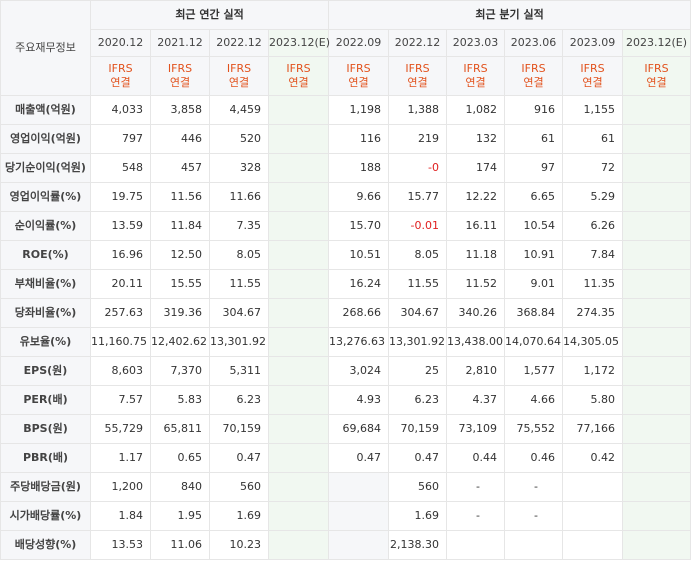 The image size is (692, 566). Describe the element at coordinates (239, 516) in the screenshot. I see `table-cell: 1.69` at that location.